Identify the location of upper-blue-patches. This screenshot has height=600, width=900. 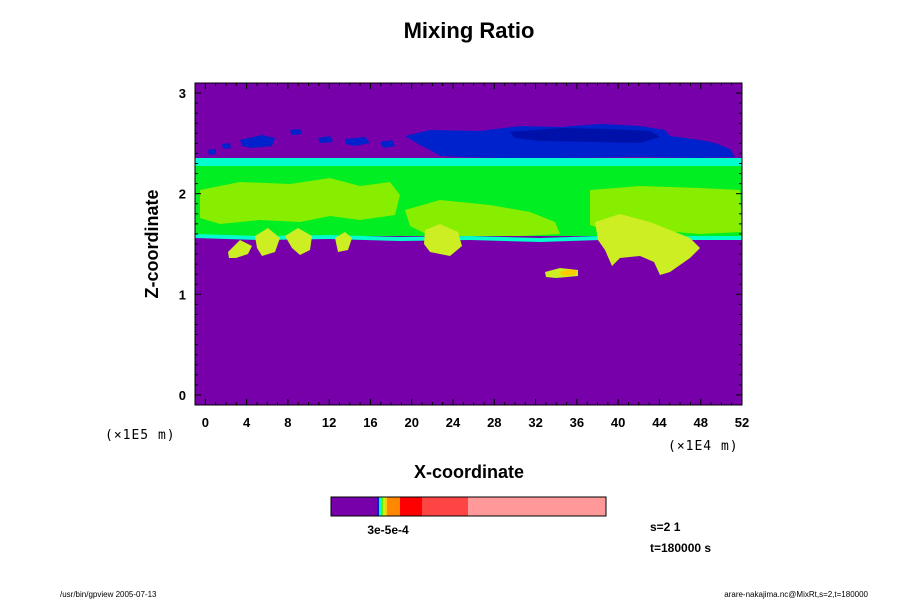
(471, 141).